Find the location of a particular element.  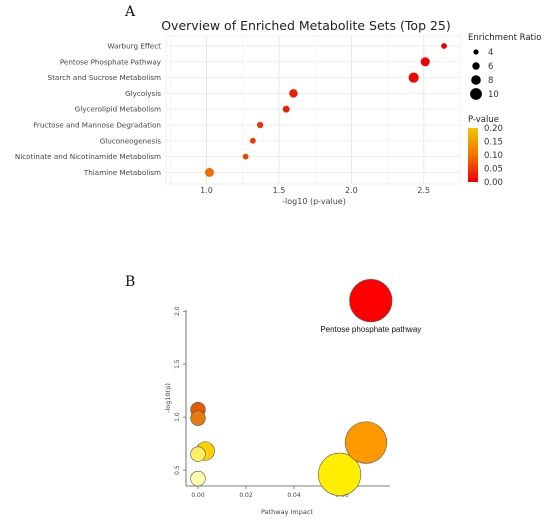

x-tick-label: 2.5 is located at coordinates (423, 190).